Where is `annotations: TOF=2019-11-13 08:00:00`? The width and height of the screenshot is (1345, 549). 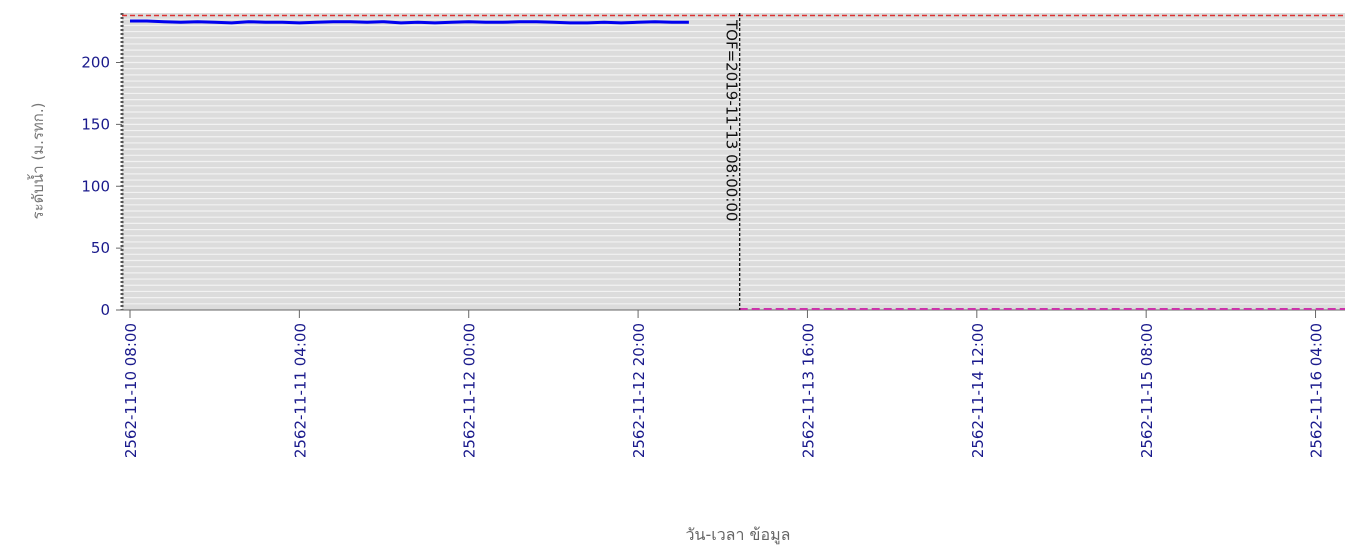 annotations: TOF=2019-11-13 08:00:00 is located at coordinates (732, 161).